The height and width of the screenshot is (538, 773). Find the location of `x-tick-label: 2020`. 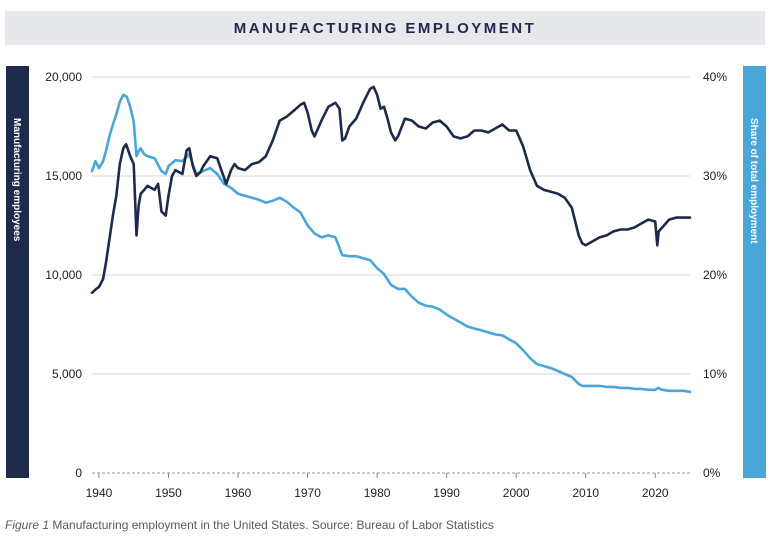

x-tick-label: 2020 is located at coordinates (655, 493).